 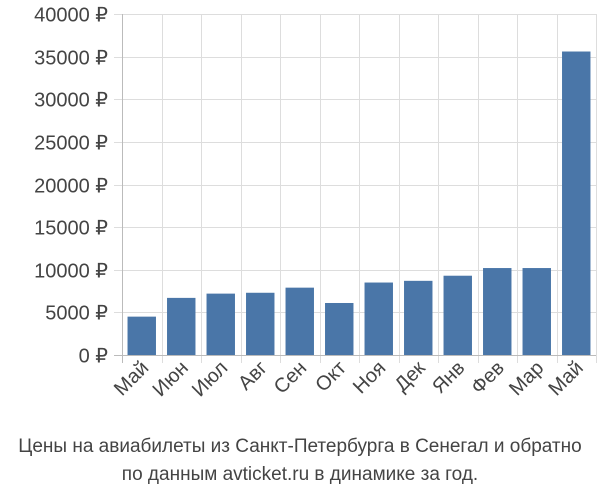 What do you see at coordinates (71, 59) in the screenshot?
I see `y-tick-label: 35000 ₽` at bounding box center [71, 59].